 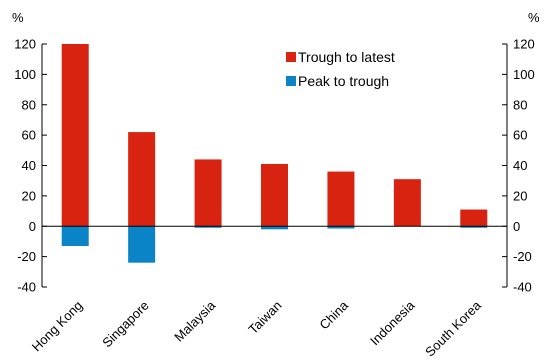 I want to click on legend-label-peak-to-trough: Peak to trough, so click(x=343, y=81).